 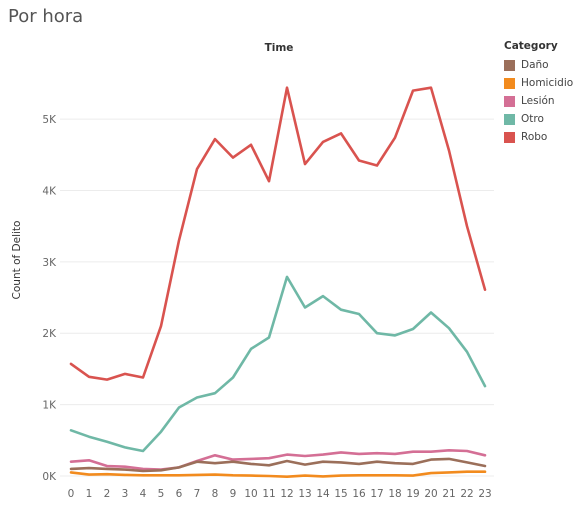 I want to click on y-tick-label: 5K, so click(x=49, y=120).